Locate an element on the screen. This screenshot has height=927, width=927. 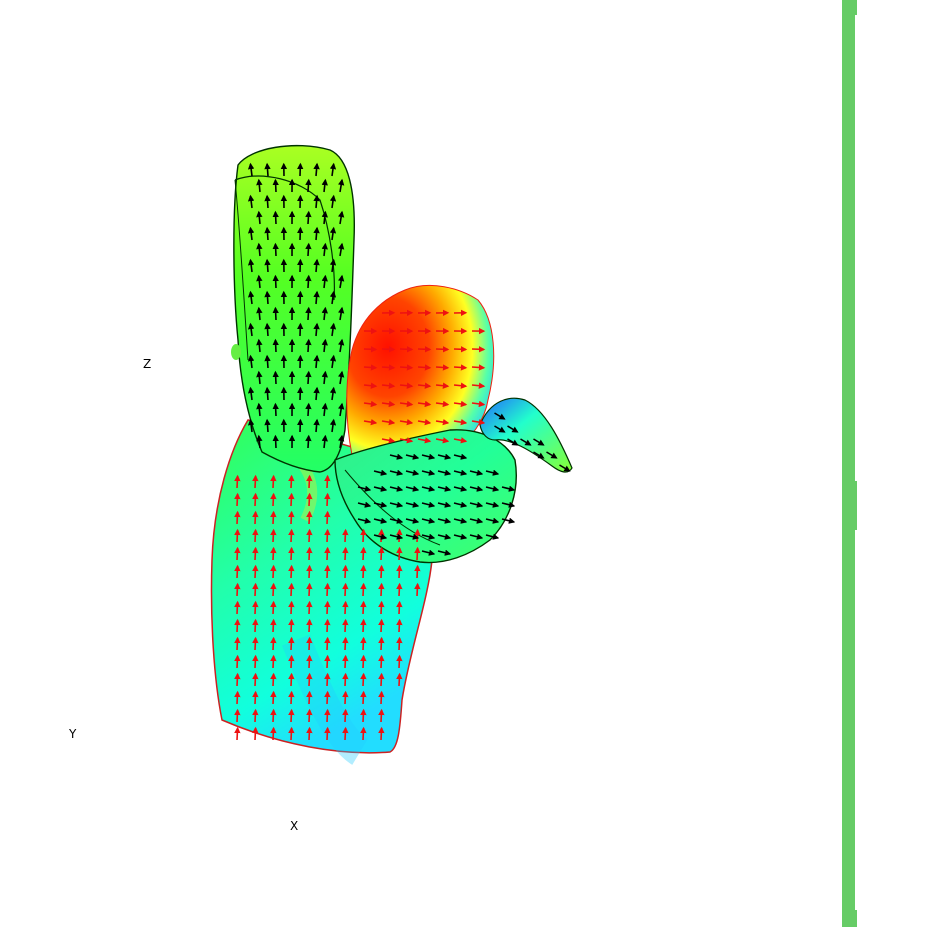
axis-label-y: Y is located at coordinates (73, 734).